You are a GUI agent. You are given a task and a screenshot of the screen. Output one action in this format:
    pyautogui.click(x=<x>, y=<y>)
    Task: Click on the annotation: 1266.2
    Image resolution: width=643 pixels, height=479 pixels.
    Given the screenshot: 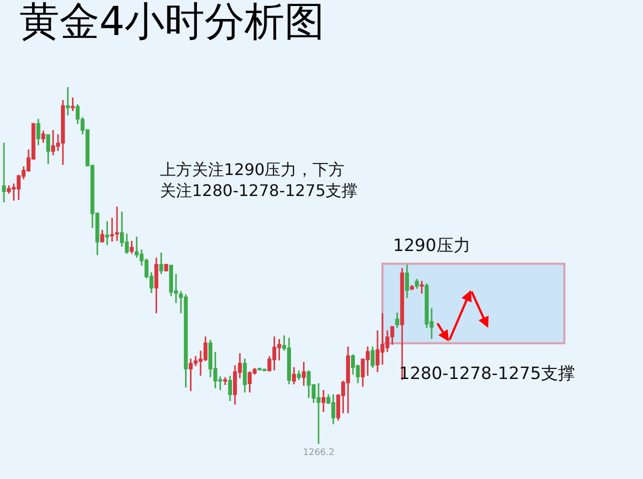 What is the action you would take?
    pyautogui.click(x=318, y=453)
    